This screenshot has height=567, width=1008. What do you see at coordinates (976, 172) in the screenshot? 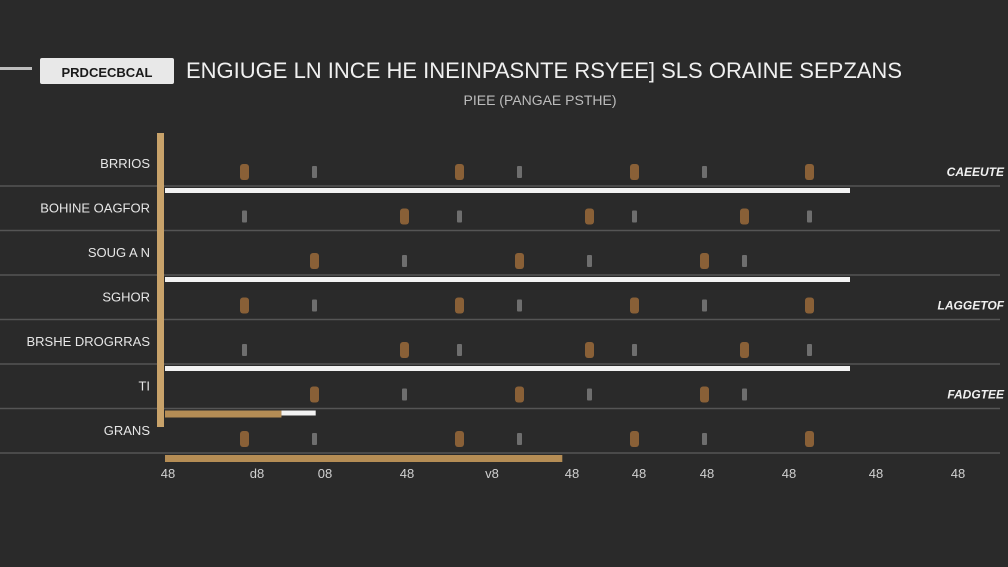
I see `row-tag: CAEEUTE` at bounding box center [976, 172].